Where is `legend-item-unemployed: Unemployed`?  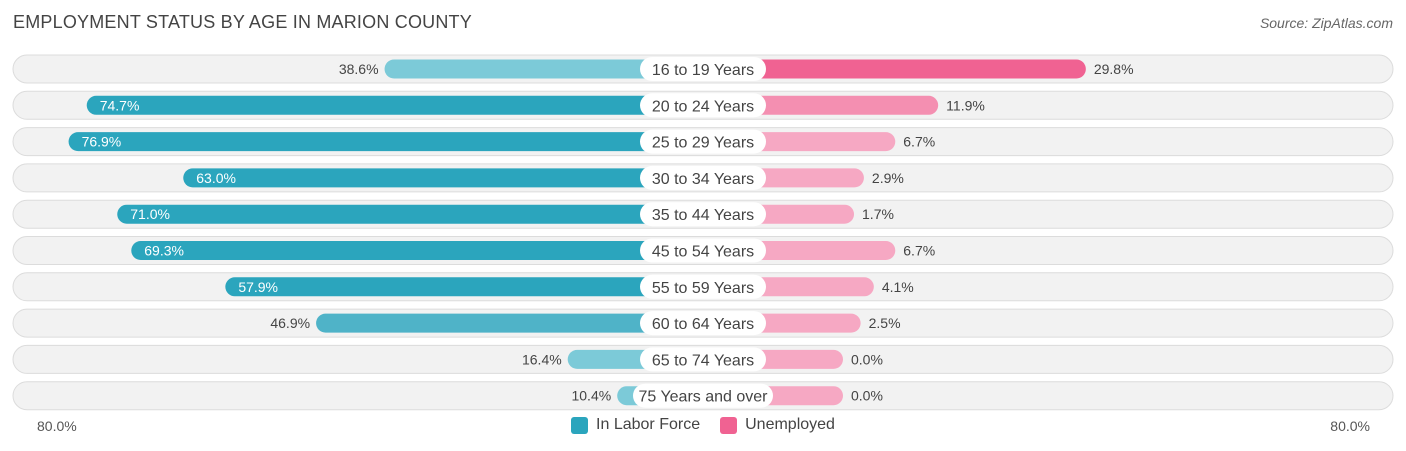 legend-item-unemployed: Unemployed is located at coordinates (777, 425).